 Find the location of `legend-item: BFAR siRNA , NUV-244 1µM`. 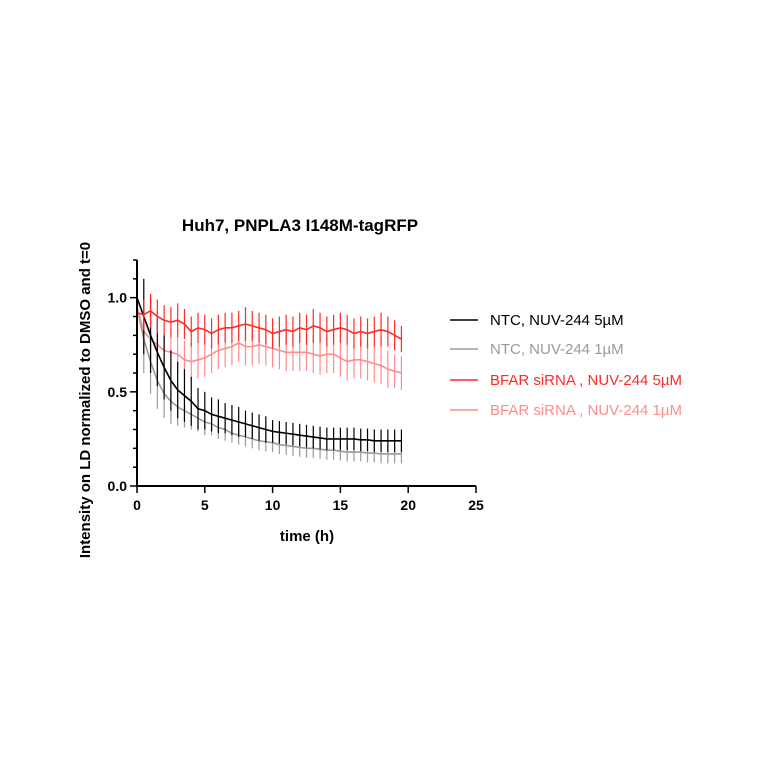

legend-item: BFAR siRNA , NUV-244 1µM is located at coordinates (566, 410).